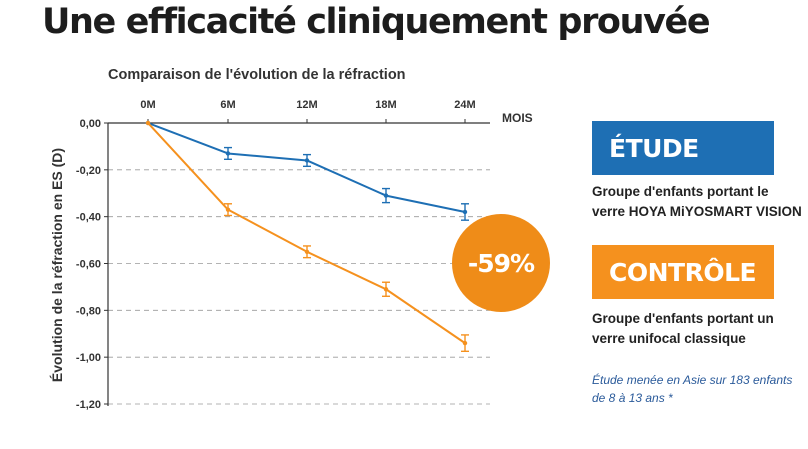 Image resolution: width=808 pixels, height=449 pixels. What do you see at coordinates (227, 105) in the screenshot?
I see `x-tick-label: 6M` at bounding box center [227, 105].